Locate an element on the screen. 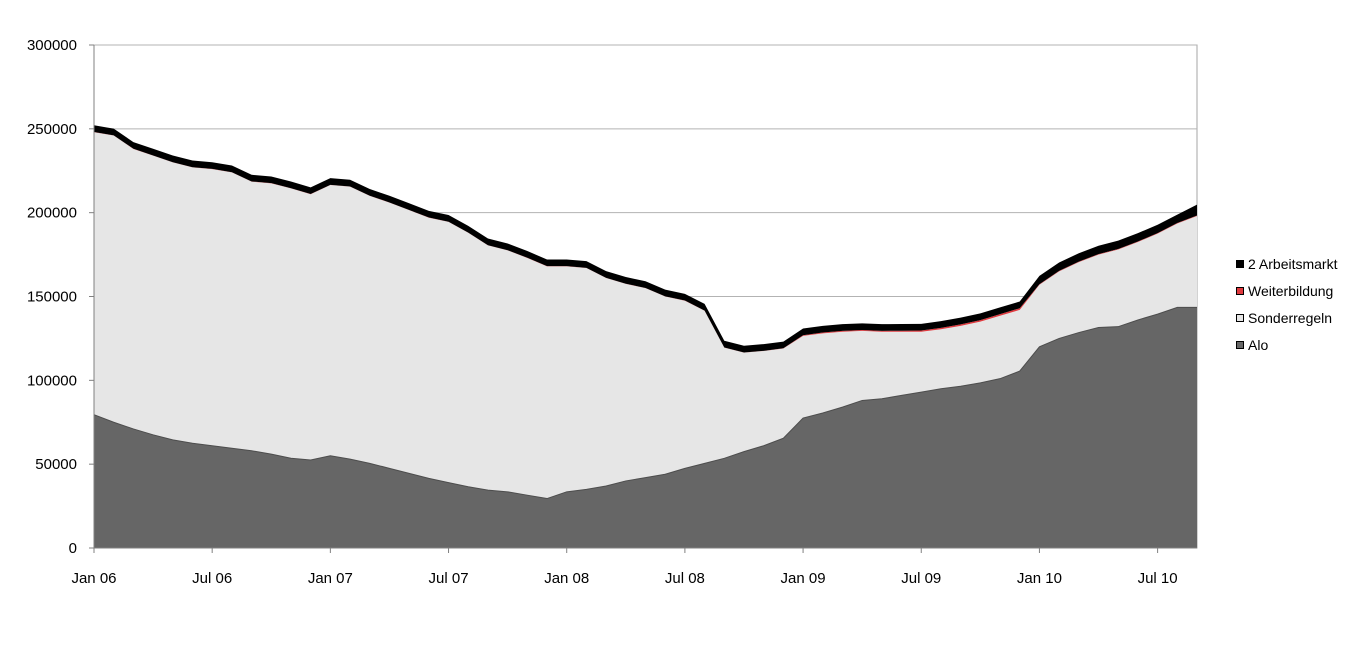 Image resolution: width=1367 pixels, height=669 pixels. x-tick-label: Jan 07 is located at coordinates (330, 578).